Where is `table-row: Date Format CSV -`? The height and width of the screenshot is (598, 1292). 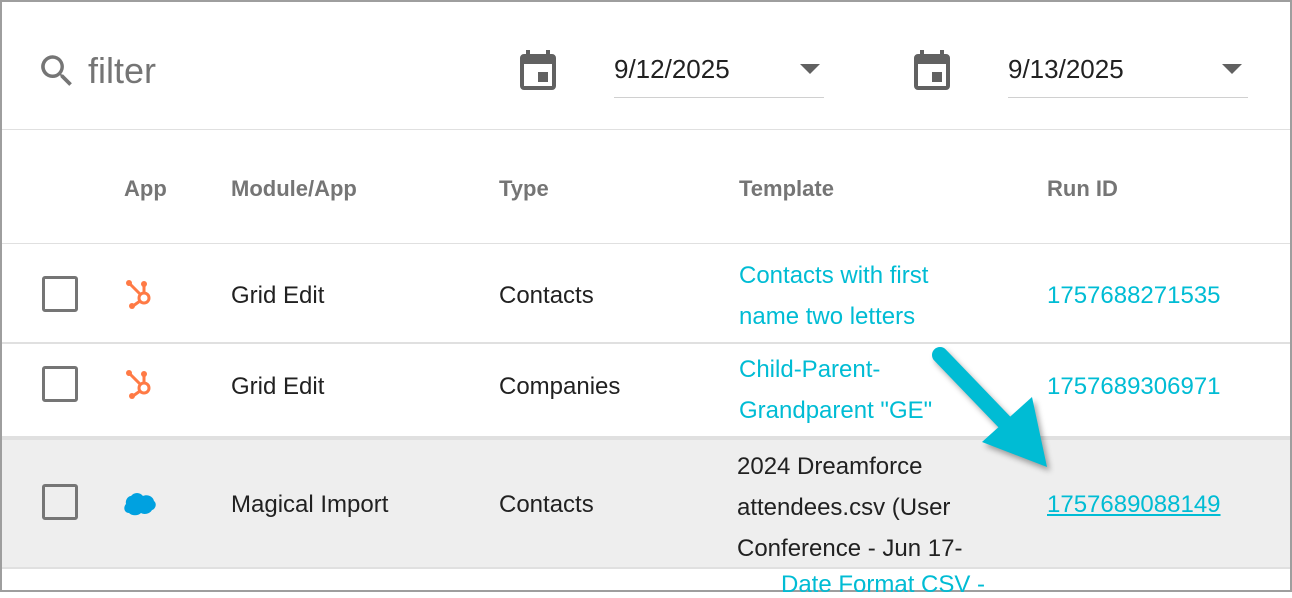
table-row: Date Format CSV - is located at coordinates (646, 583).